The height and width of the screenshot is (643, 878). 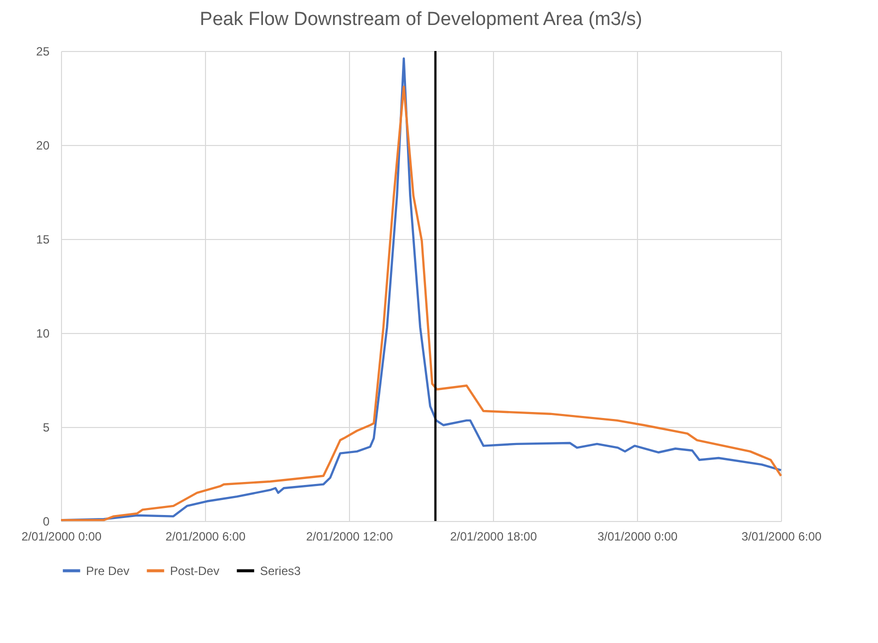 I want to click on legend-label: Pre Dev, so click(x=108, y=571).